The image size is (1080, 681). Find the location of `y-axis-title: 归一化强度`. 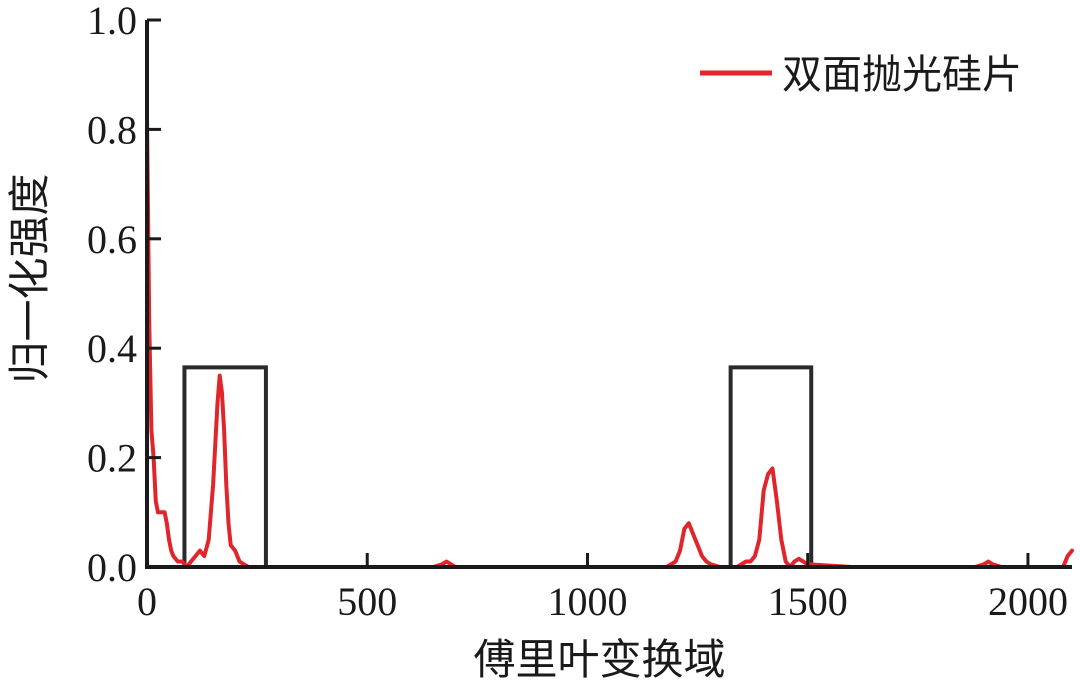

y-axis-title: 归一化强度 is located at coordinates (31, 278).